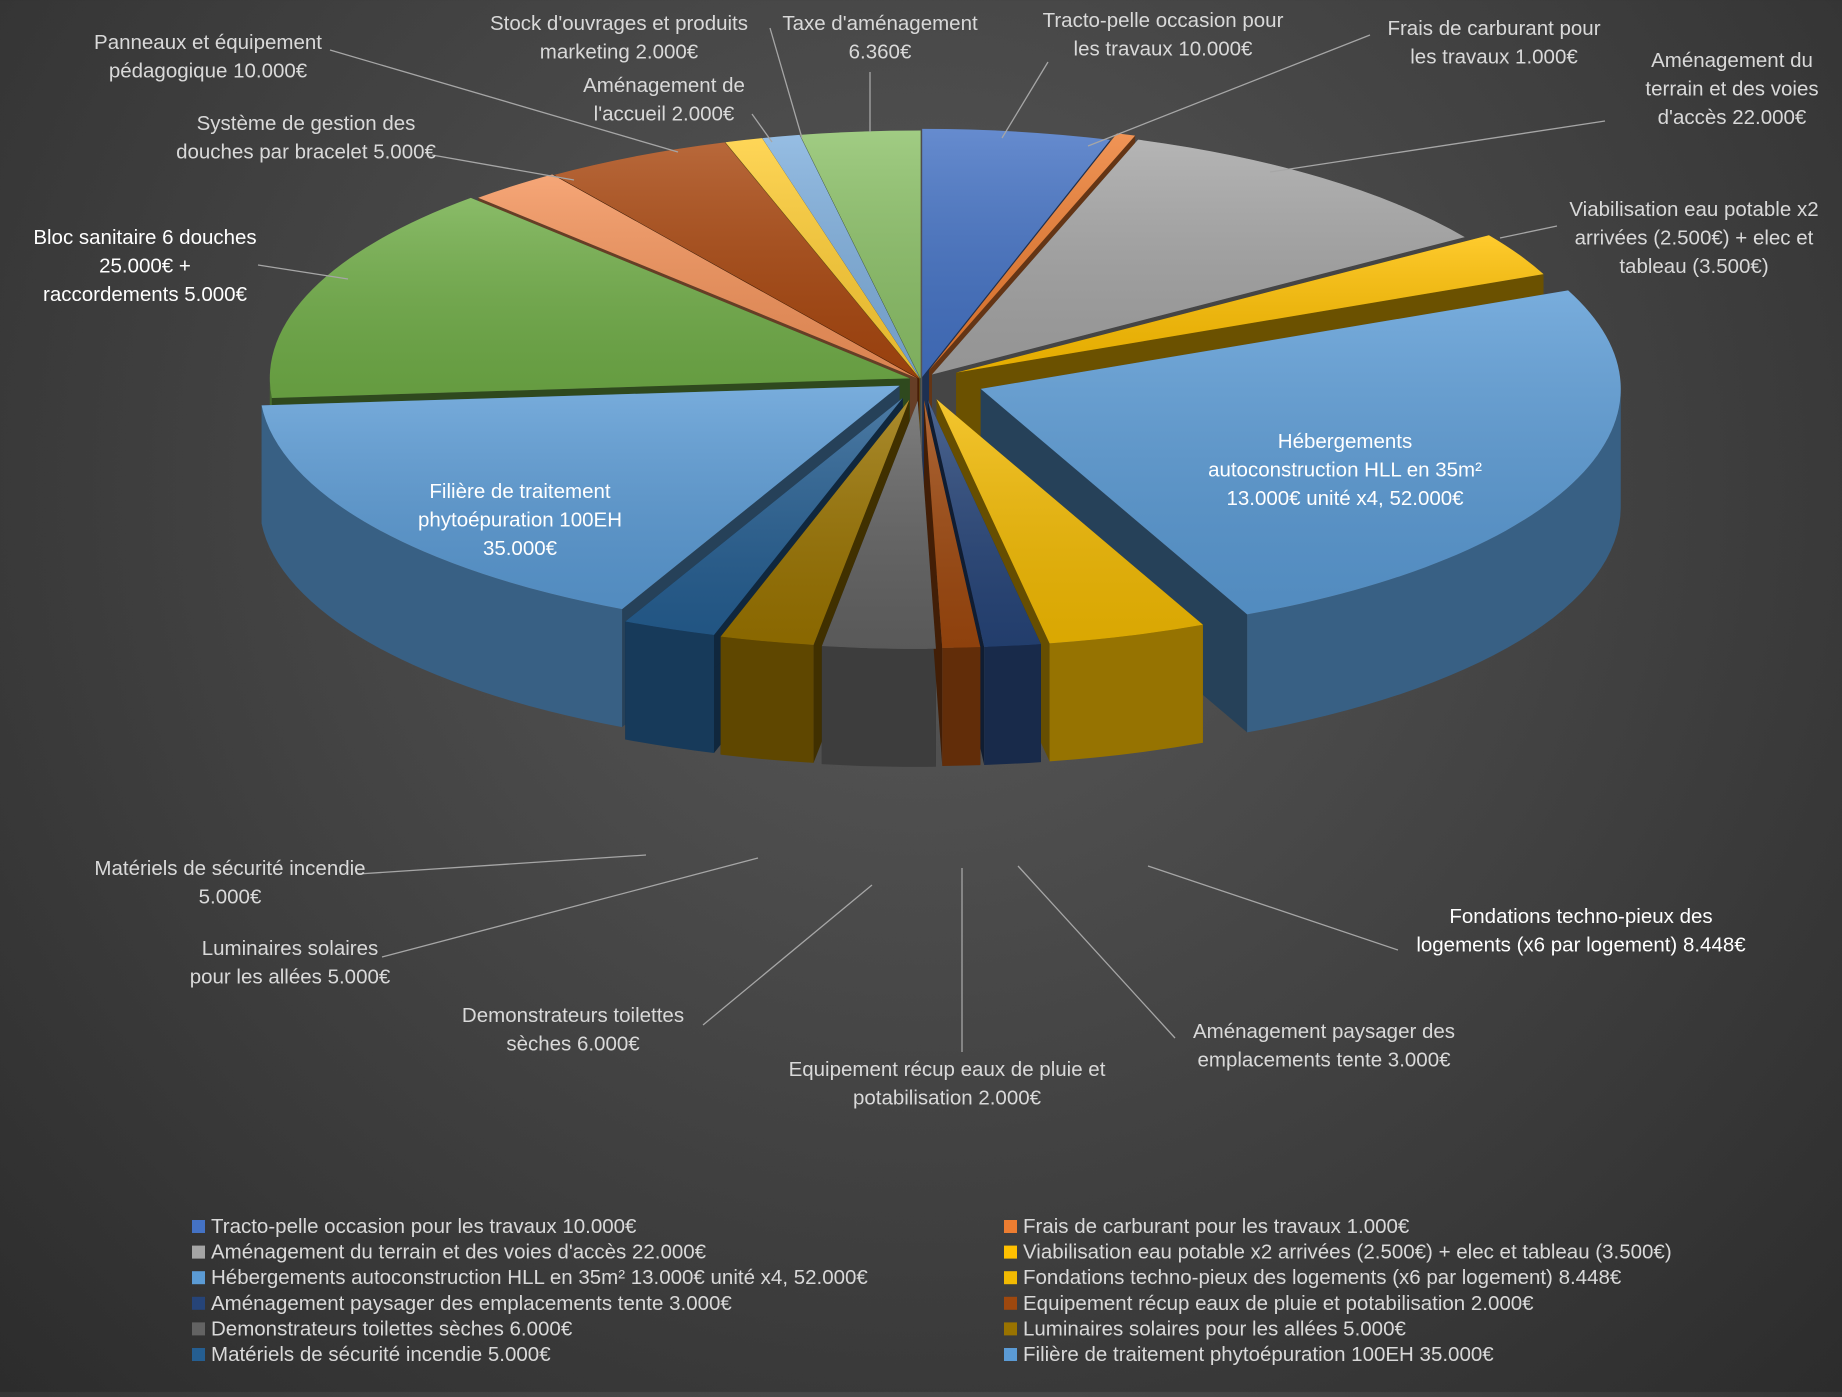 The image size is (1842, 1397). What do you see at coordinates (573, 1030) in the screenshot?
I see `data-label-8: Demonstrateurs toilettes sèches 6.000€` at bounding box center [573, 1030].